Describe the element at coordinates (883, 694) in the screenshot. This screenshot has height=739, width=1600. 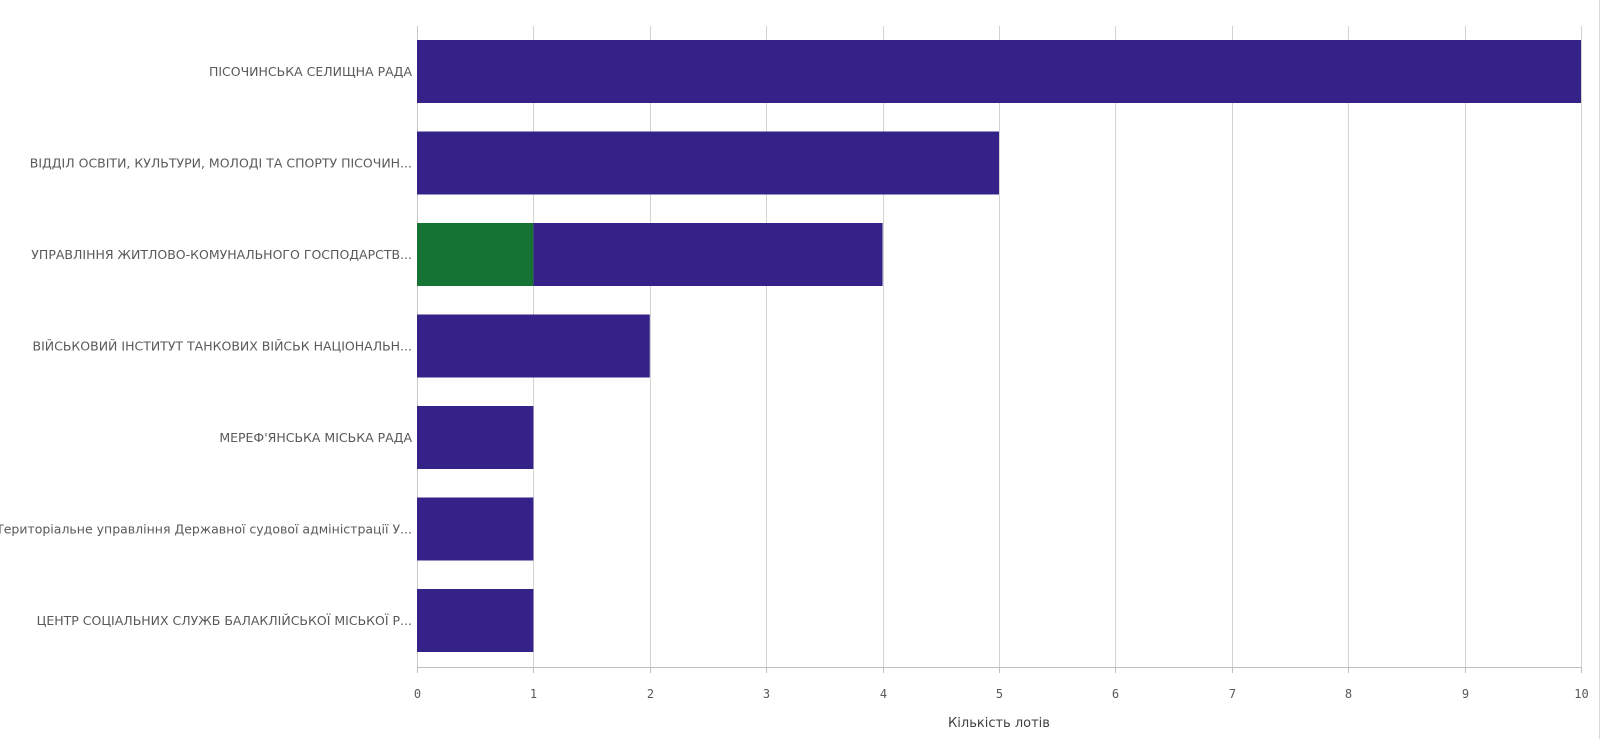
I see `x-tick-label: 4` at that location.